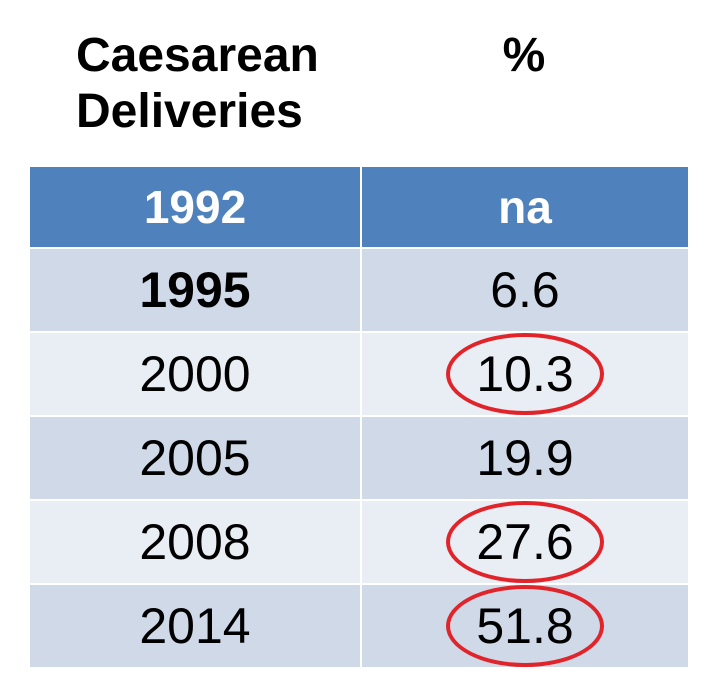 The height and width of the screenshot is (697, 720). Describe the element at coordinates (195, 290) in the screenshot. I see `year-cell: 1995` at that location.